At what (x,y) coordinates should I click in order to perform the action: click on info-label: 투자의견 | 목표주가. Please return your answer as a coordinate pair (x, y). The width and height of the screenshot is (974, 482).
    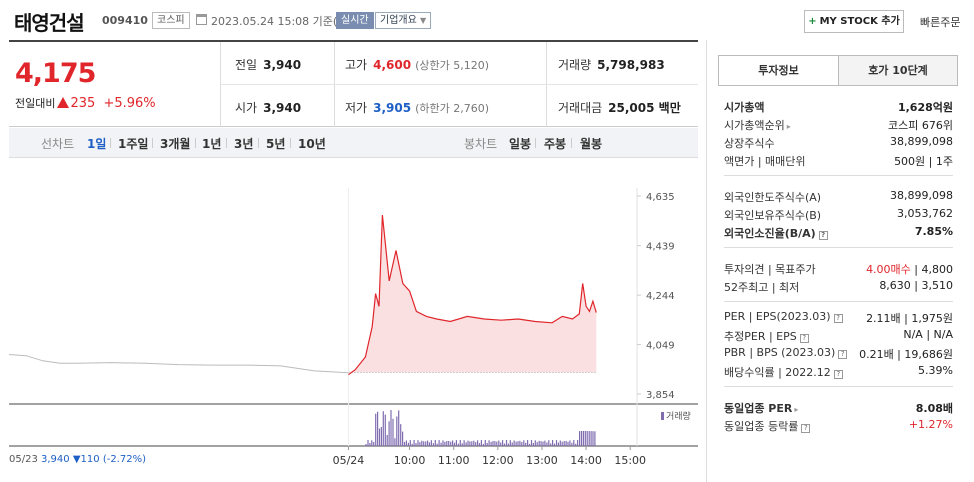
    Looking at the image, I should click on (770, 269).